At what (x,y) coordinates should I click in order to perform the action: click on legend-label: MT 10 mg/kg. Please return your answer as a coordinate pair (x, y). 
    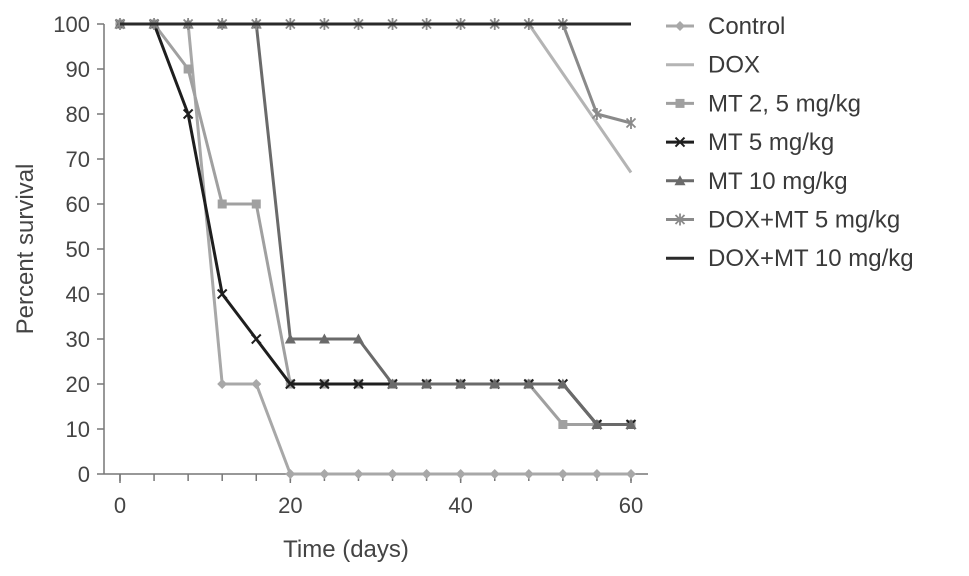
    Looking at the image, I should click on (778, 181).